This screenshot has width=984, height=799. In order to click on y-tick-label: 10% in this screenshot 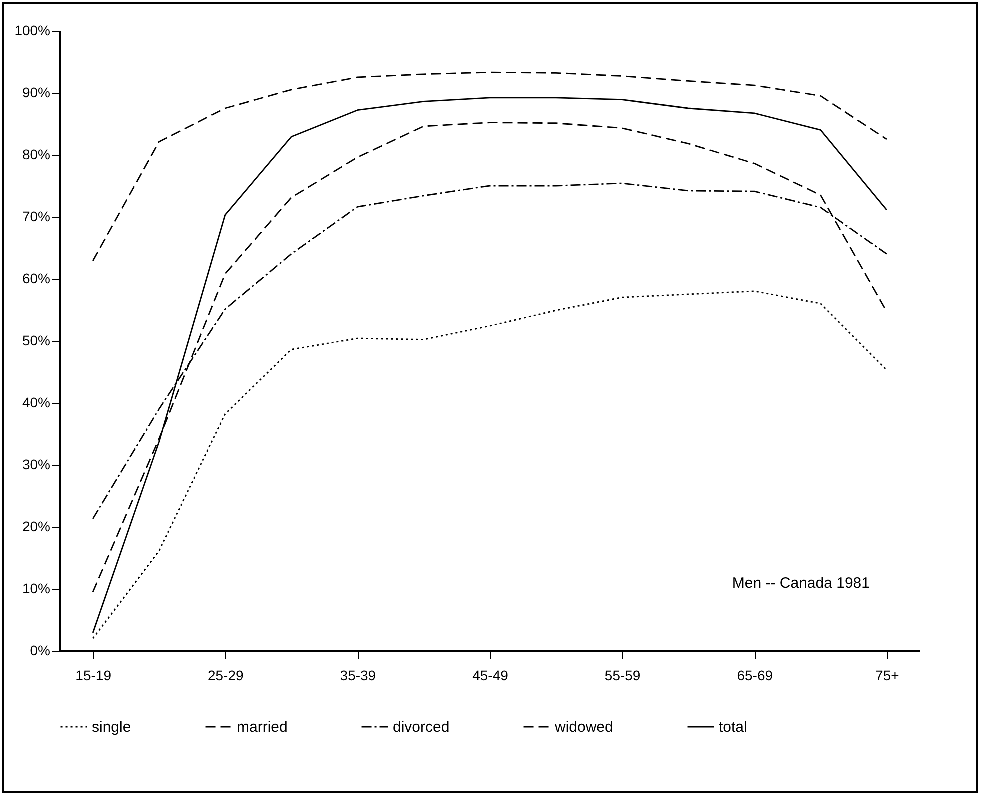, I will do `click(36, 588)`.